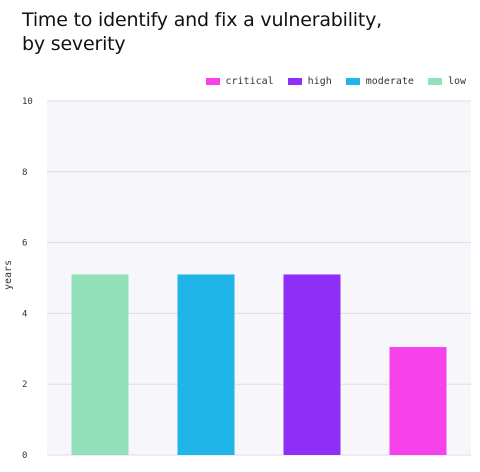  What do you see at coordinates (434, 81) in the screenshot?
I see `legend-swatch-low` at bounding box center [434, 81].